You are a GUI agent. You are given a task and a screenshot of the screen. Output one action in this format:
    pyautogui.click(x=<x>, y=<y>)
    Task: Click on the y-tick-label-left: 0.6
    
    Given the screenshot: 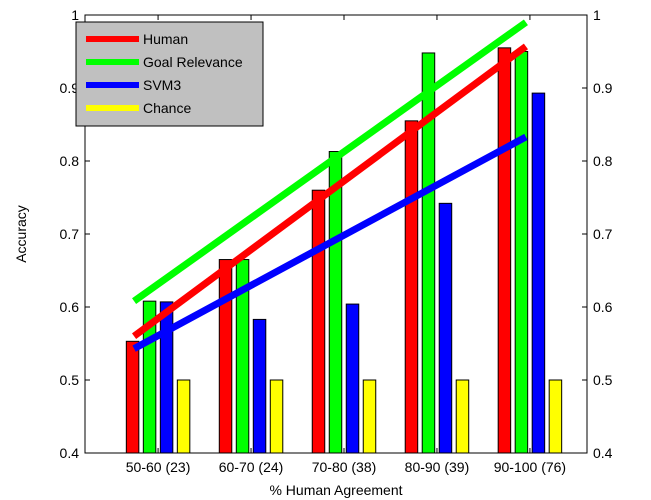 What is the action you would take?
    pyautogui.click(x=70, y=307)
    